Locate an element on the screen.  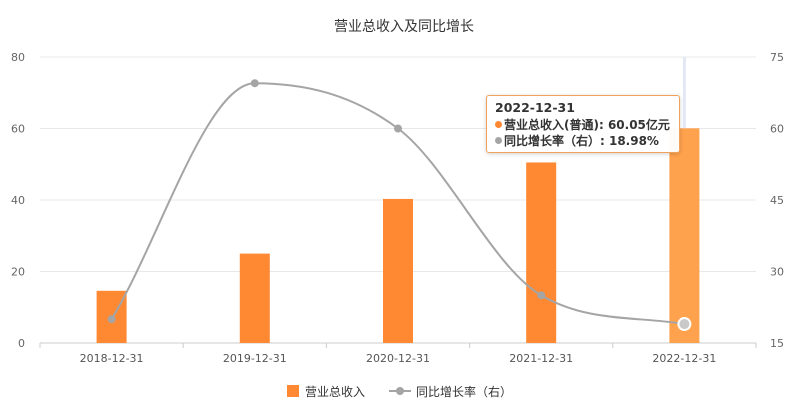
y-right-tick-label: 15 is located at coordinates (777, 343).